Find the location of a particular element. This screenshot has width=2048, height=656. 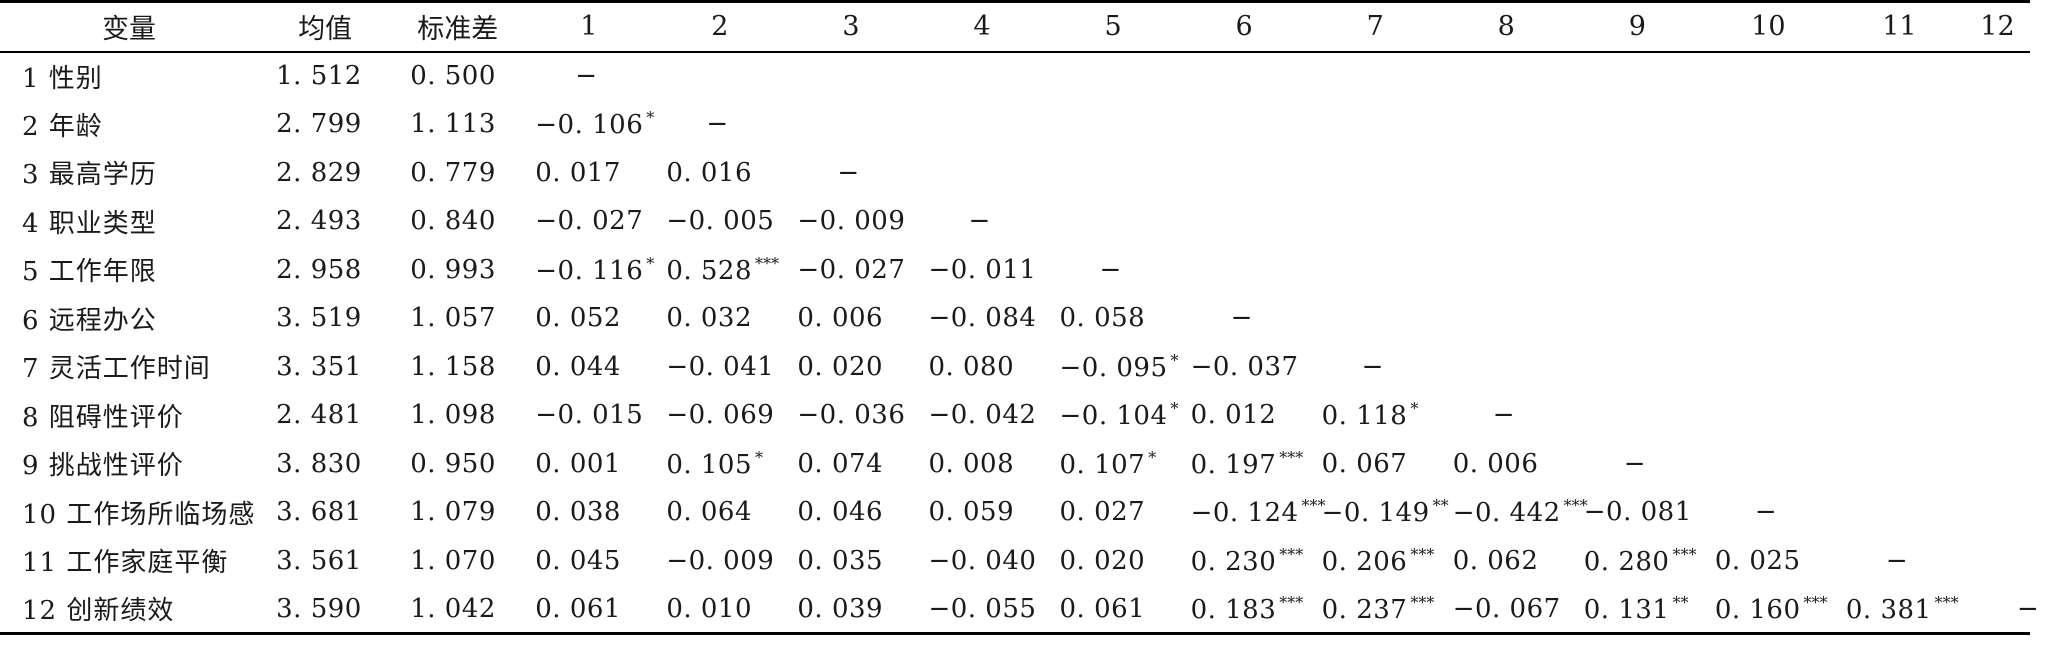

correlation-value: 0. 001 is located at coordinates (578, 463).